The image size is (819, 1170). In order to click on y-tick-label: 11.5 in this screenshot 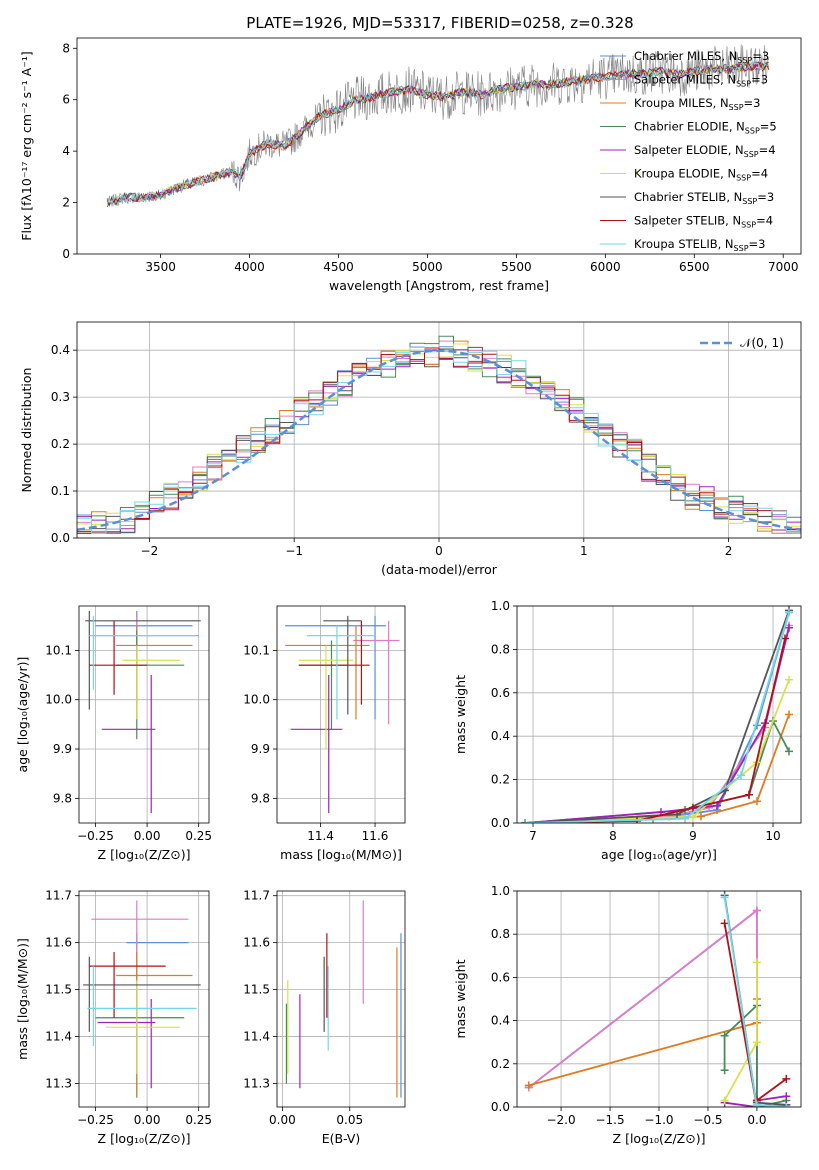, I will do `click(256, 990)`.